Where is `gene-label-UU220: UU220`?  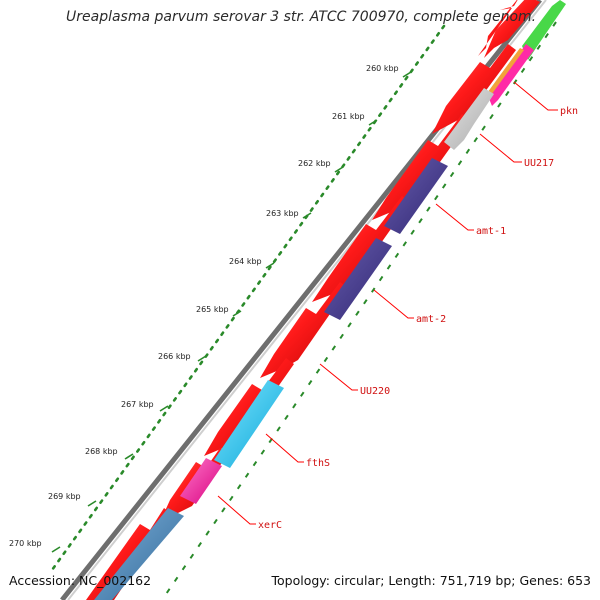 gene-label-UU220: UU220 is located at coordinates (375, 391).